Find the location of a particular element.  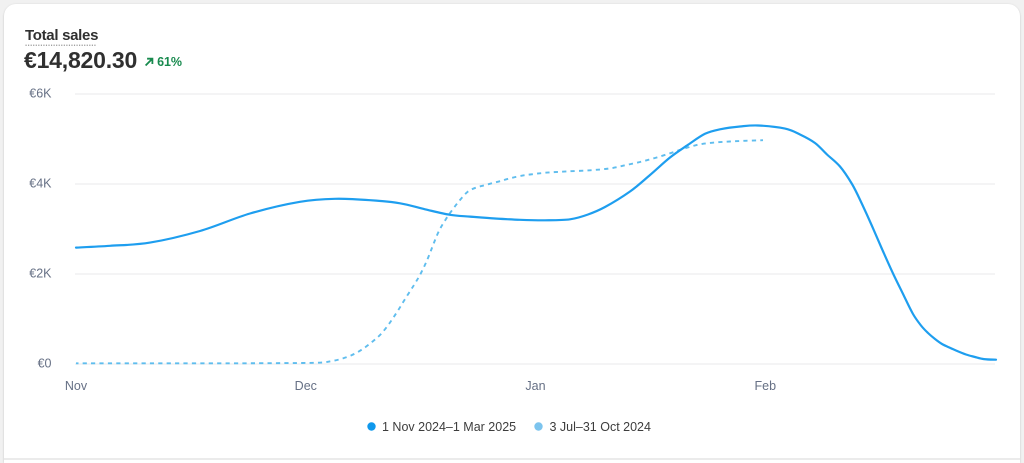

svg-text: Dec is located at coordinates (306, 386).